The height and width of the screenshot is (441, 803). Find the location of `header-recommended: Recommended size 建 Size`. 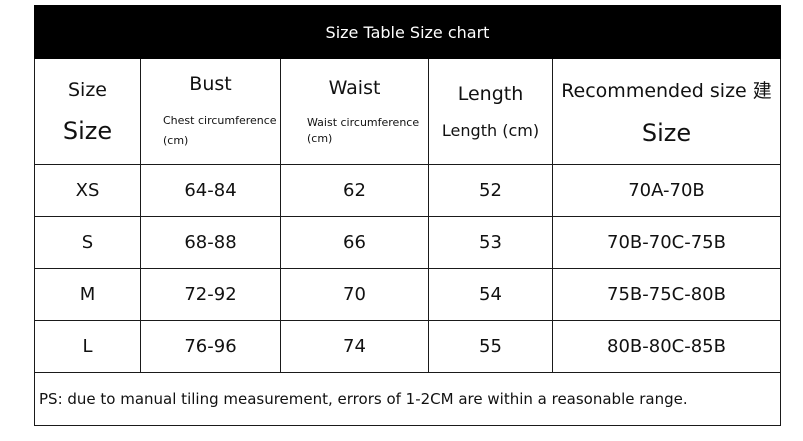

header-recommended: Recommended size 建 Size is located at coordinates (666, 111).